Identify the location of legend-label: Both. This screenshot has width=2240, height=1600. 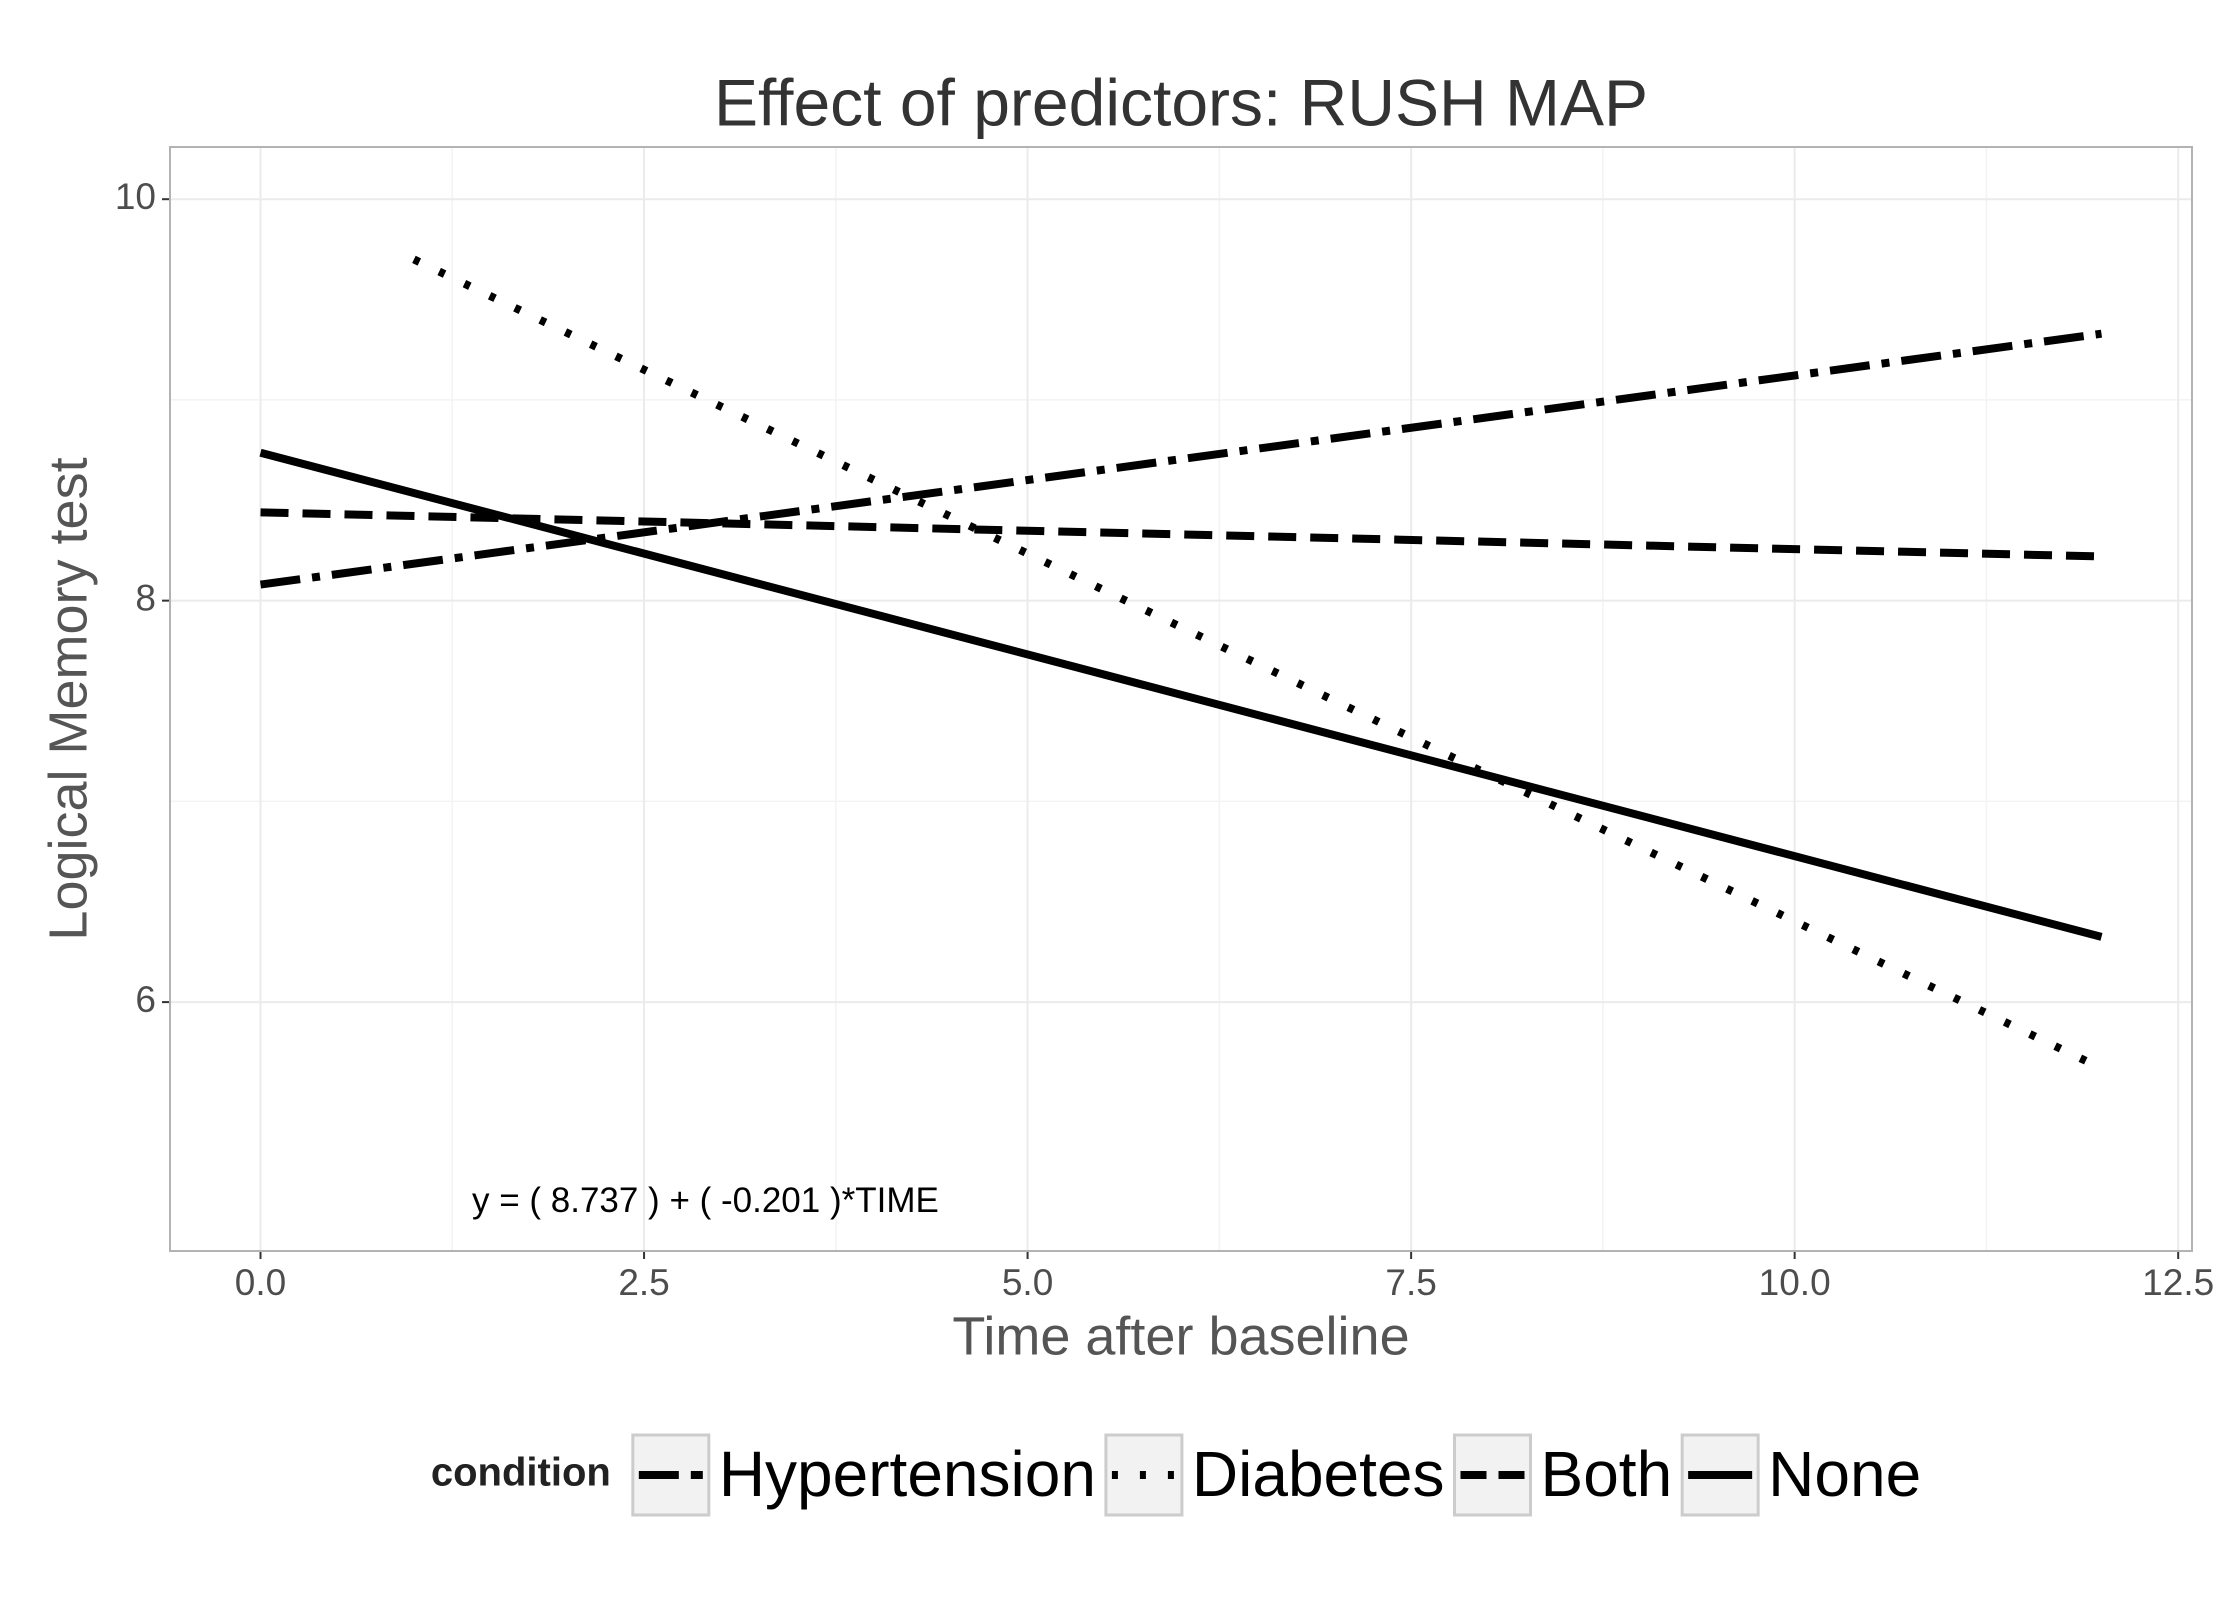
(1607, 1474).